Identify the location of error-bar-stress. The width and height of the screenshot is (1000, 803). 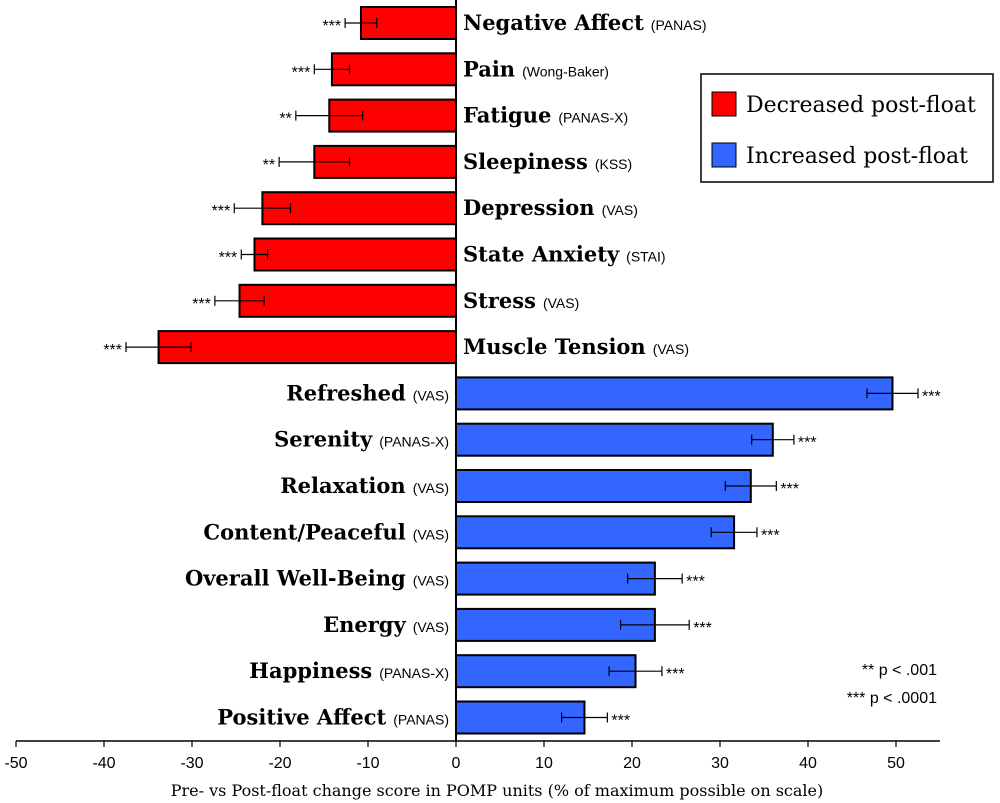
(239, 300).